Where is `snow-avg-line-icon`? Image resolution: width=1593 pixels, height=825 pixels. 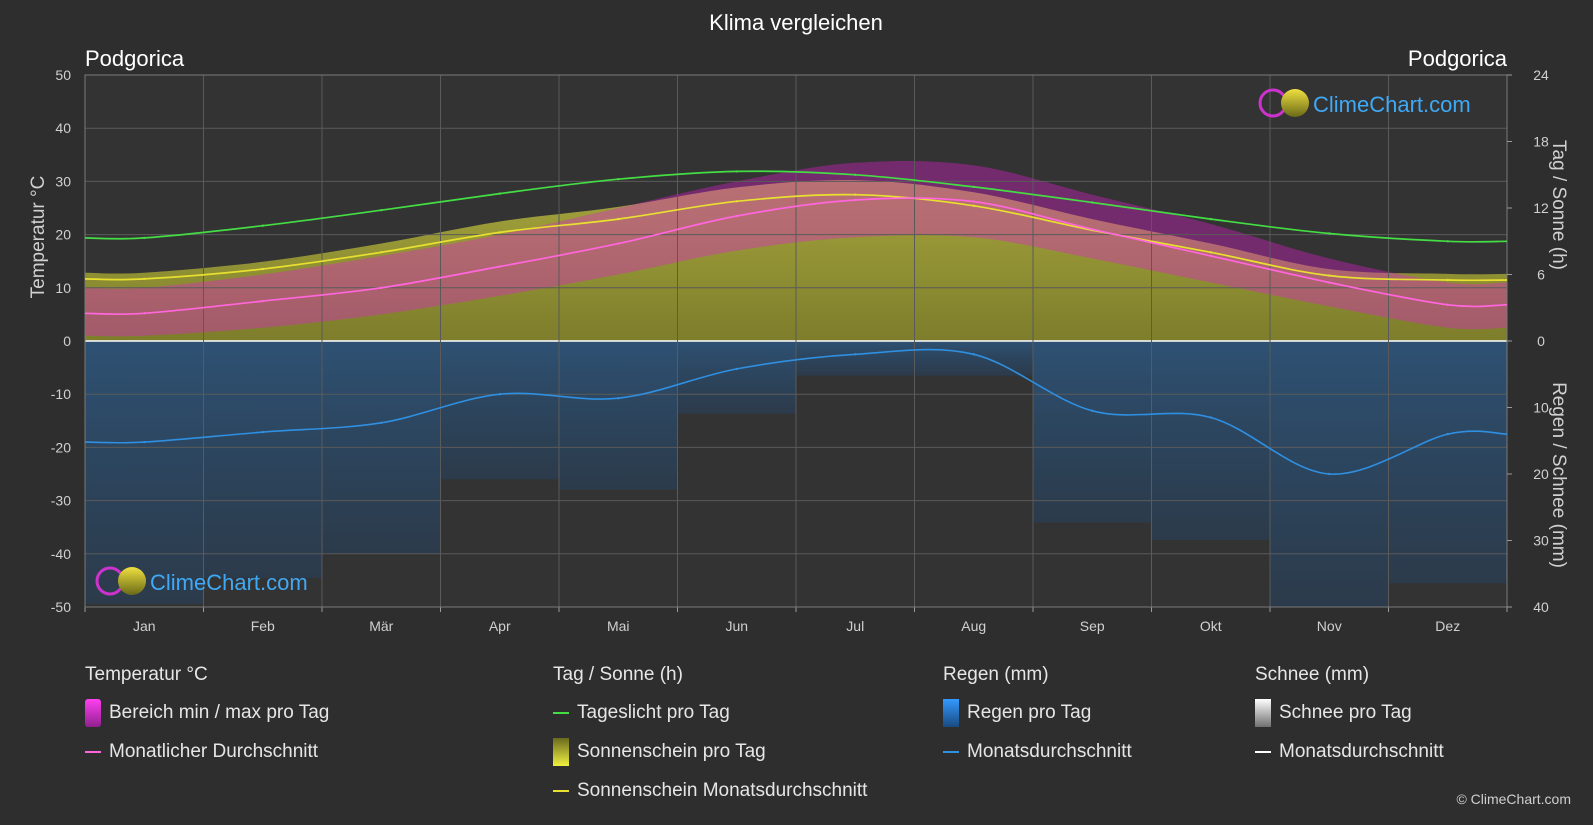
snow-avg-line-icon is located at coordinates (1263, 752).